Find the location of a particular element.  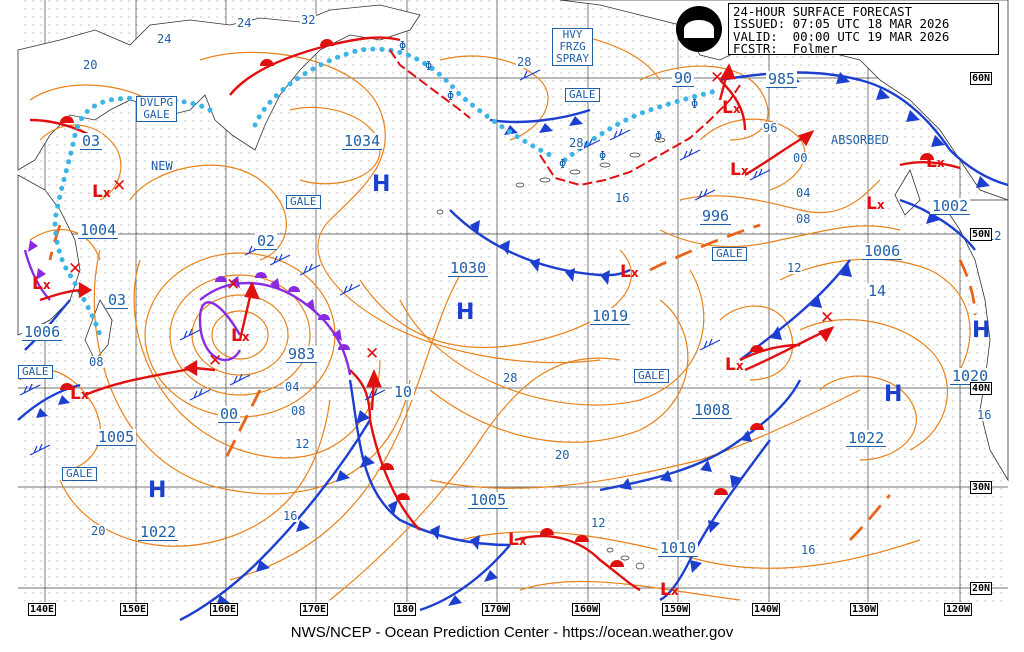

low-symbol-1006w: Lx is located at coordinates (41, 284).